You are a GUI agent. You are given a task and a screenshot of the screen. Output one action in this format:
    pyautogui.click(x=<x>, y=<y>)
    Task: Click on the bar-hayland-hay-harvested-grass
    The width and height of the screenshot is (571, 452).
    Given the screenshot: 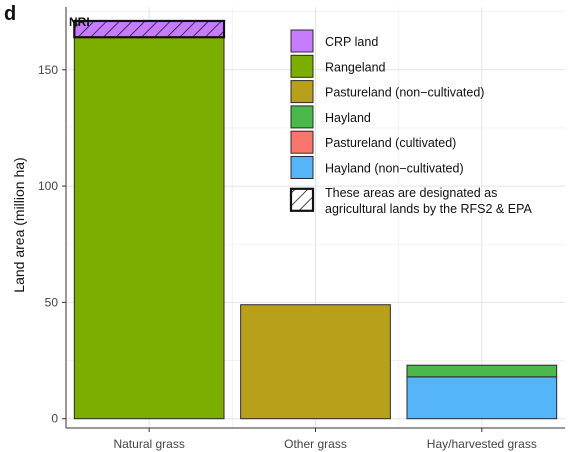 What is the action you would take?
    pyautogui.click(x=482, y=371)
    